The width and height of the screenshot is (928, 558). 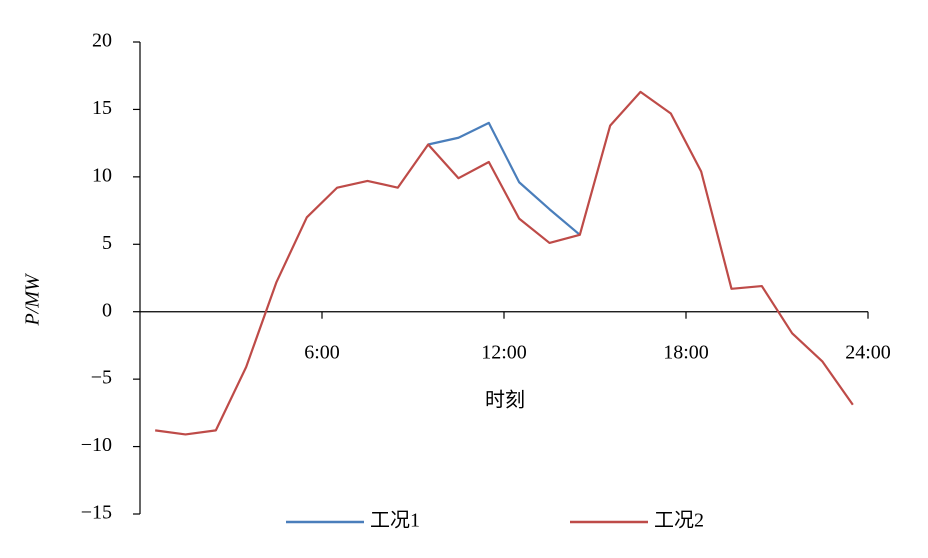 I want to click on series-line, so click(x=504, y=178).